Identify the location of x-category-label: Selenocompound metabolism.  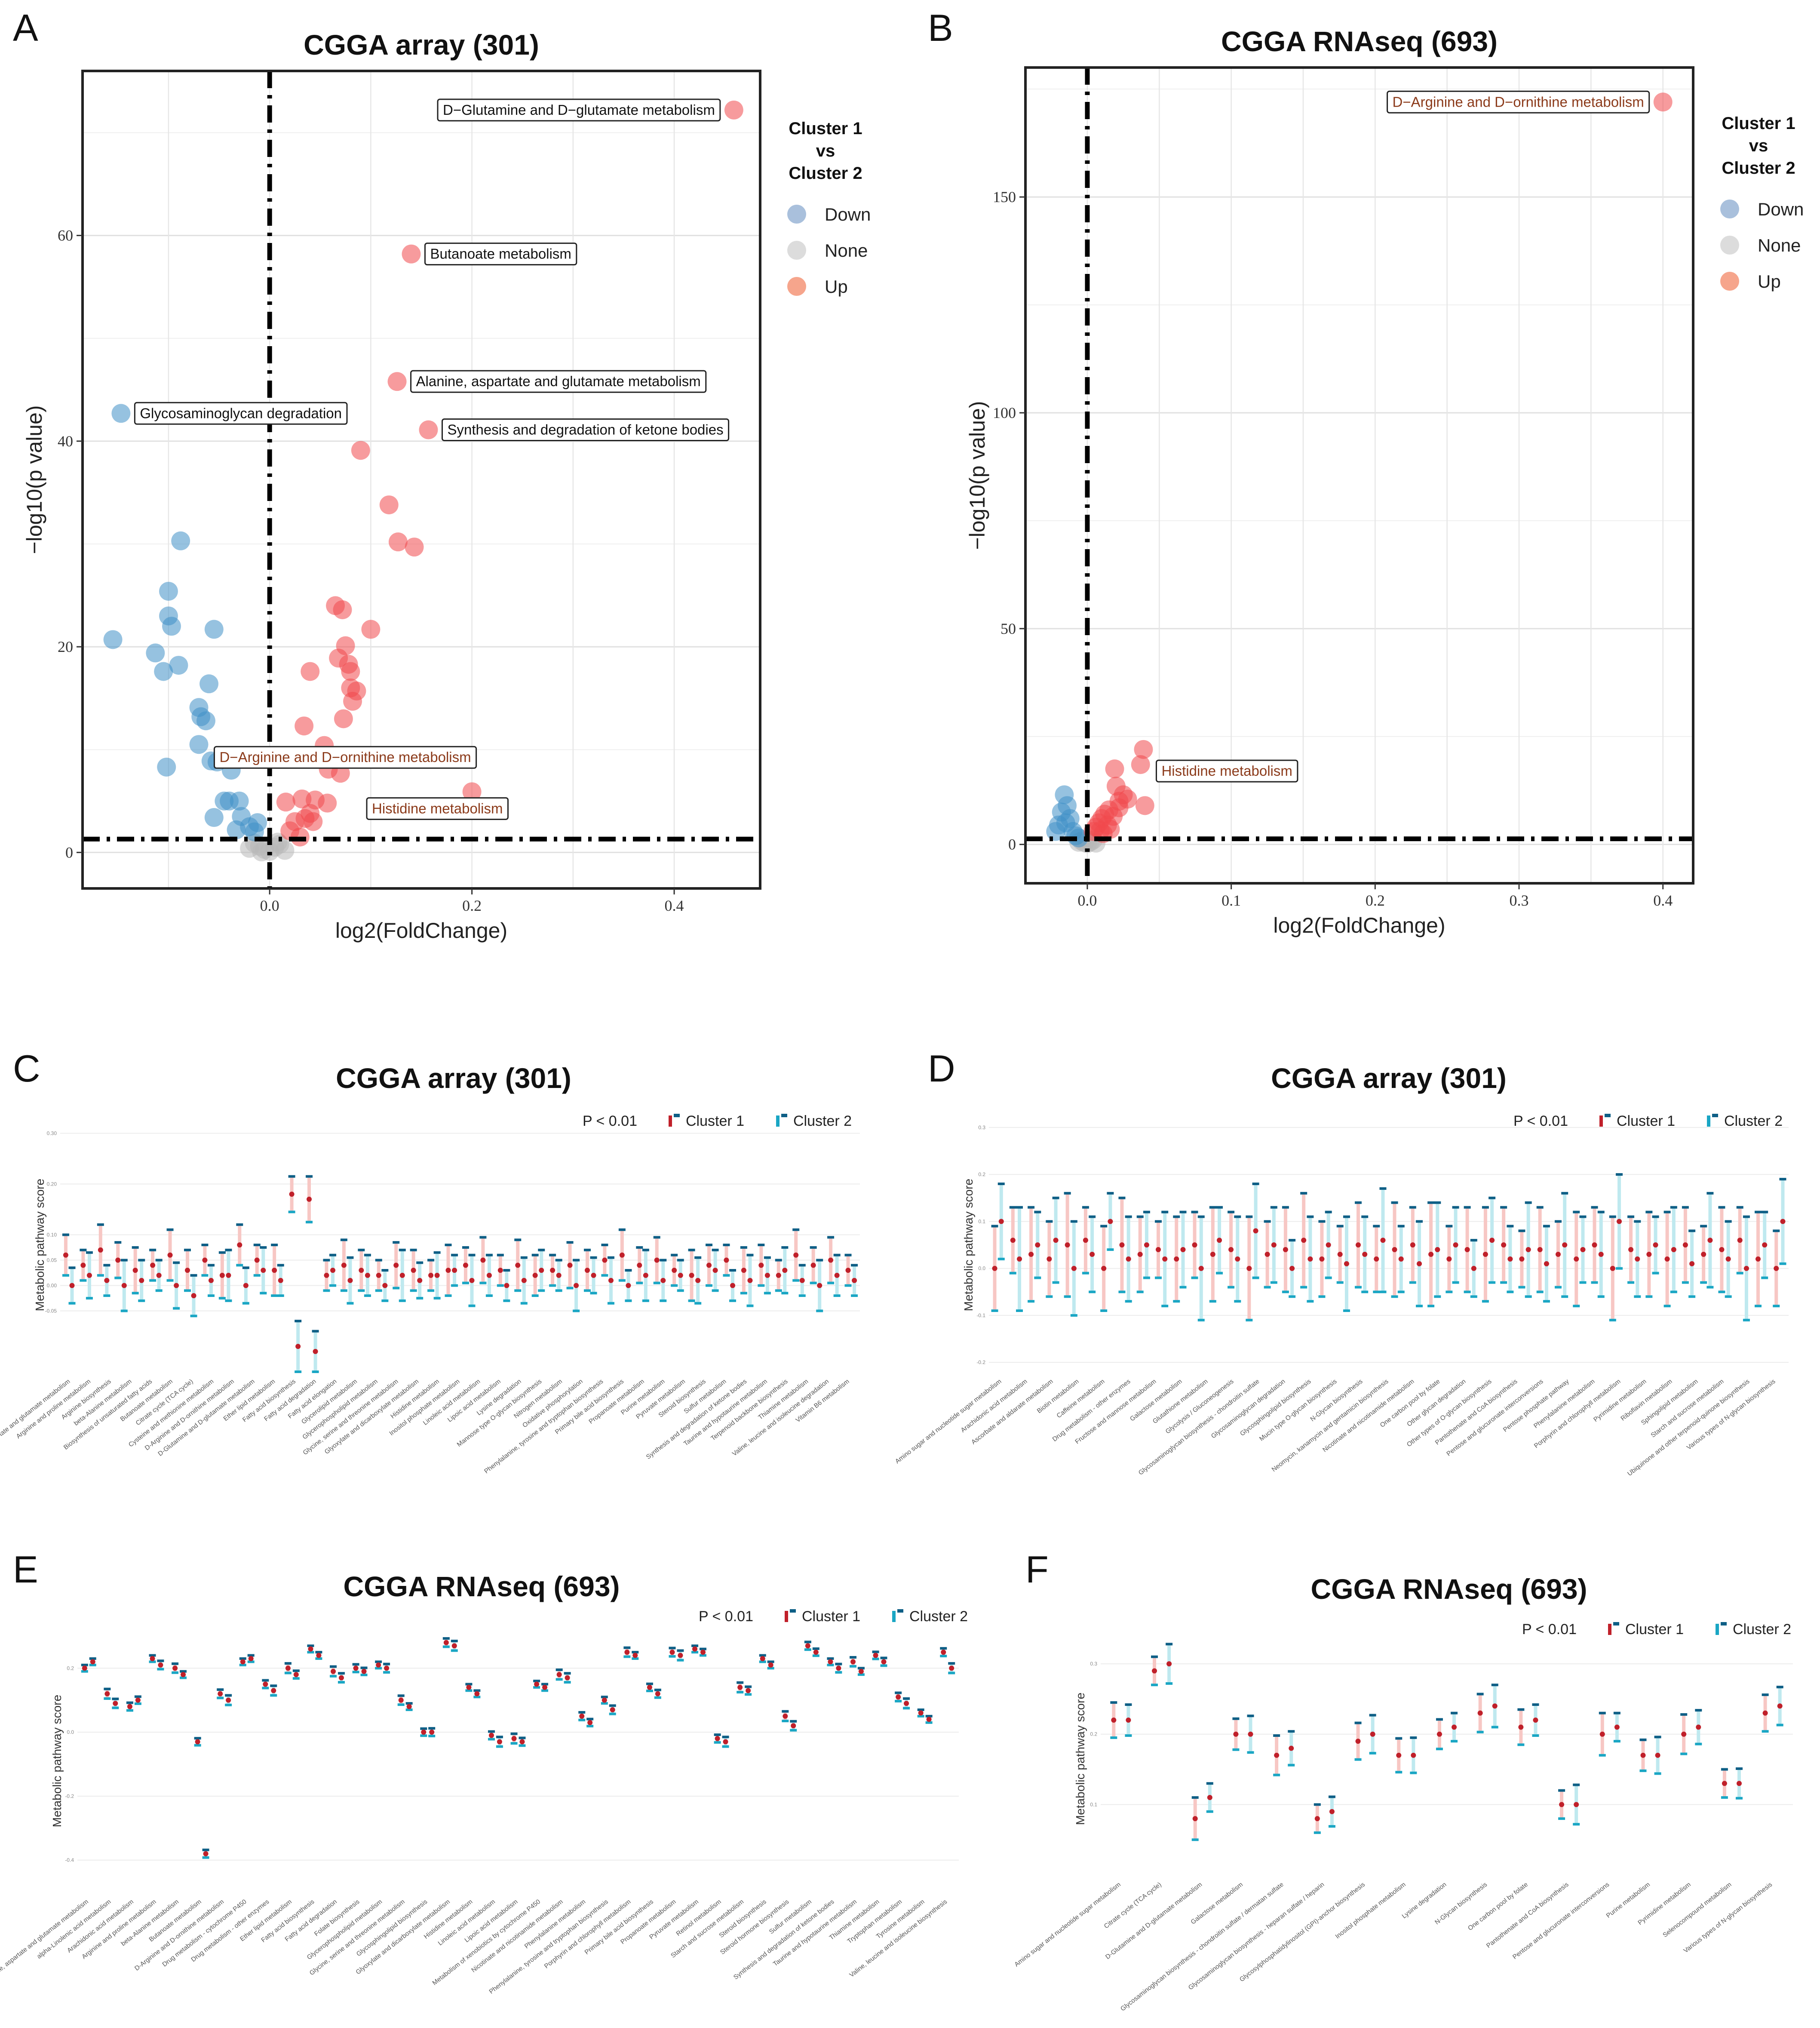
(1697, 1910).